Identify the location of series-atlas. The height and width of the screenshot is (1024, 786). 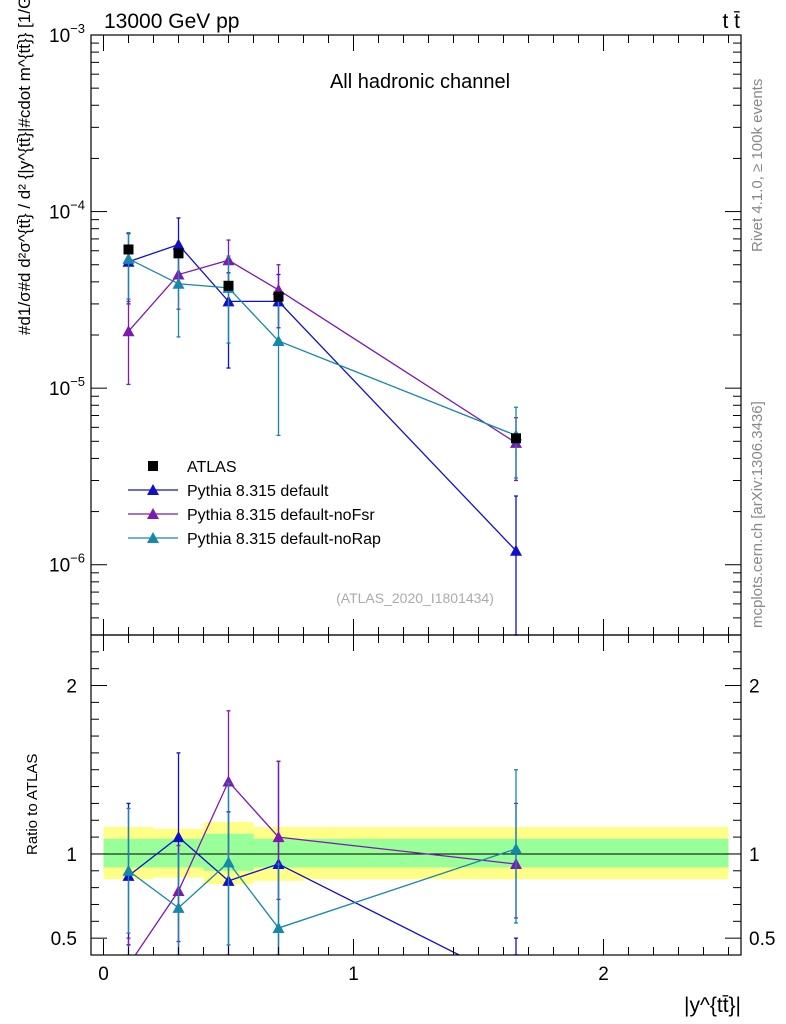
(322, 344).